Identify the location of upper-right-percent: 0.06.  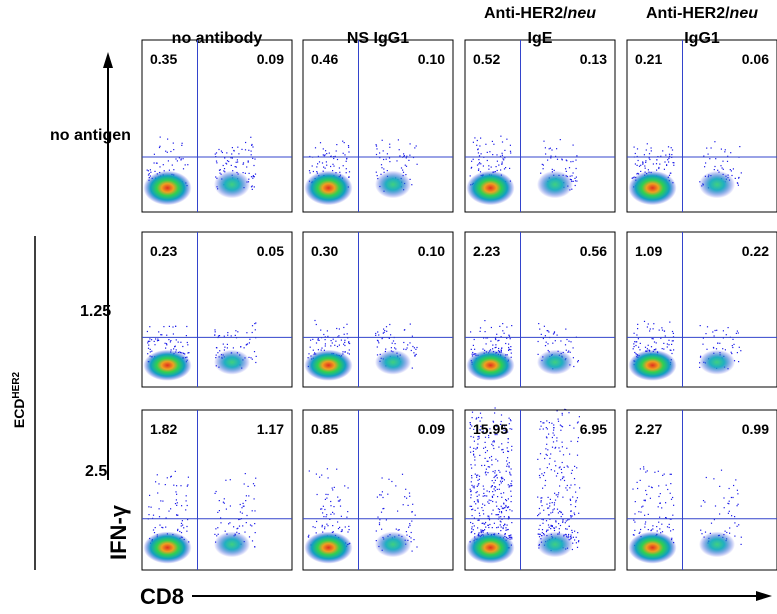
(755, 59).